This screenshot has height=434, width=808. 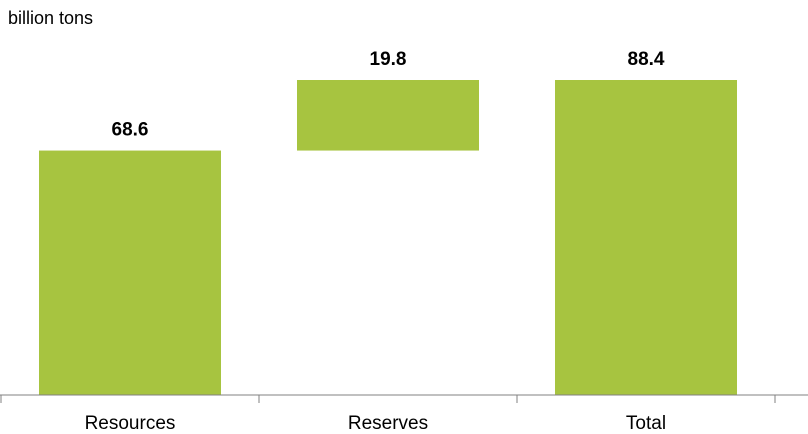 I want to click on x-tick-label-resources: Resources, so click(x=130, y=423).